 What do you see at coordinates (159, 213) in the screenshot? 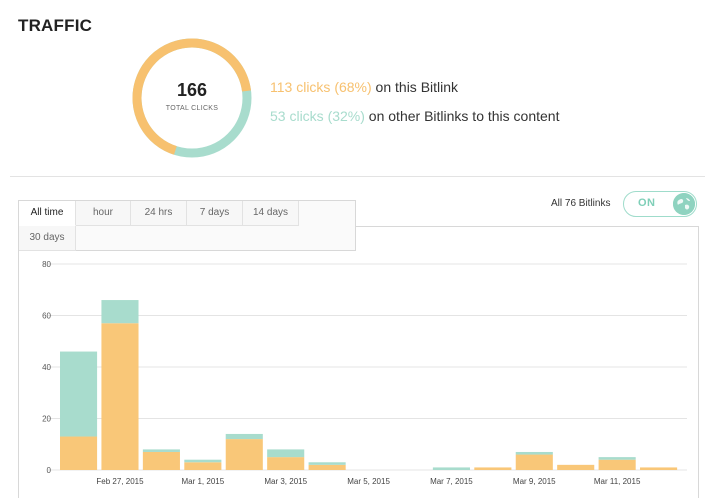
I see `tab-24-hrs: 24 hrs` at bounding box center [159, 213].